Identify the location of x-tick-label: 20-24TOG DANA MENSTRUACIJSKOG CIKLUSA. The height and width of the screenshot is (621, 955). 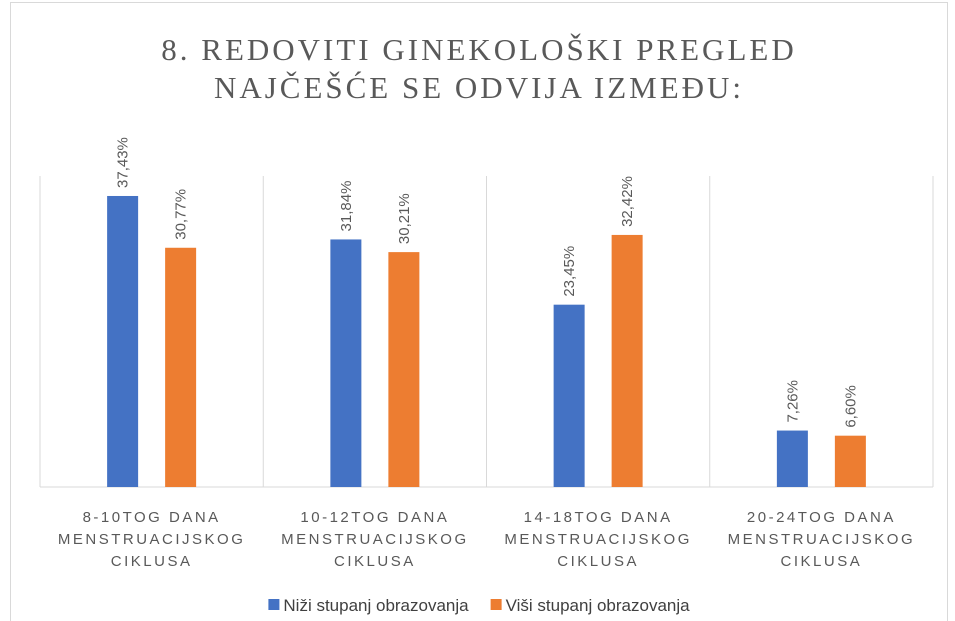
(822, 539).